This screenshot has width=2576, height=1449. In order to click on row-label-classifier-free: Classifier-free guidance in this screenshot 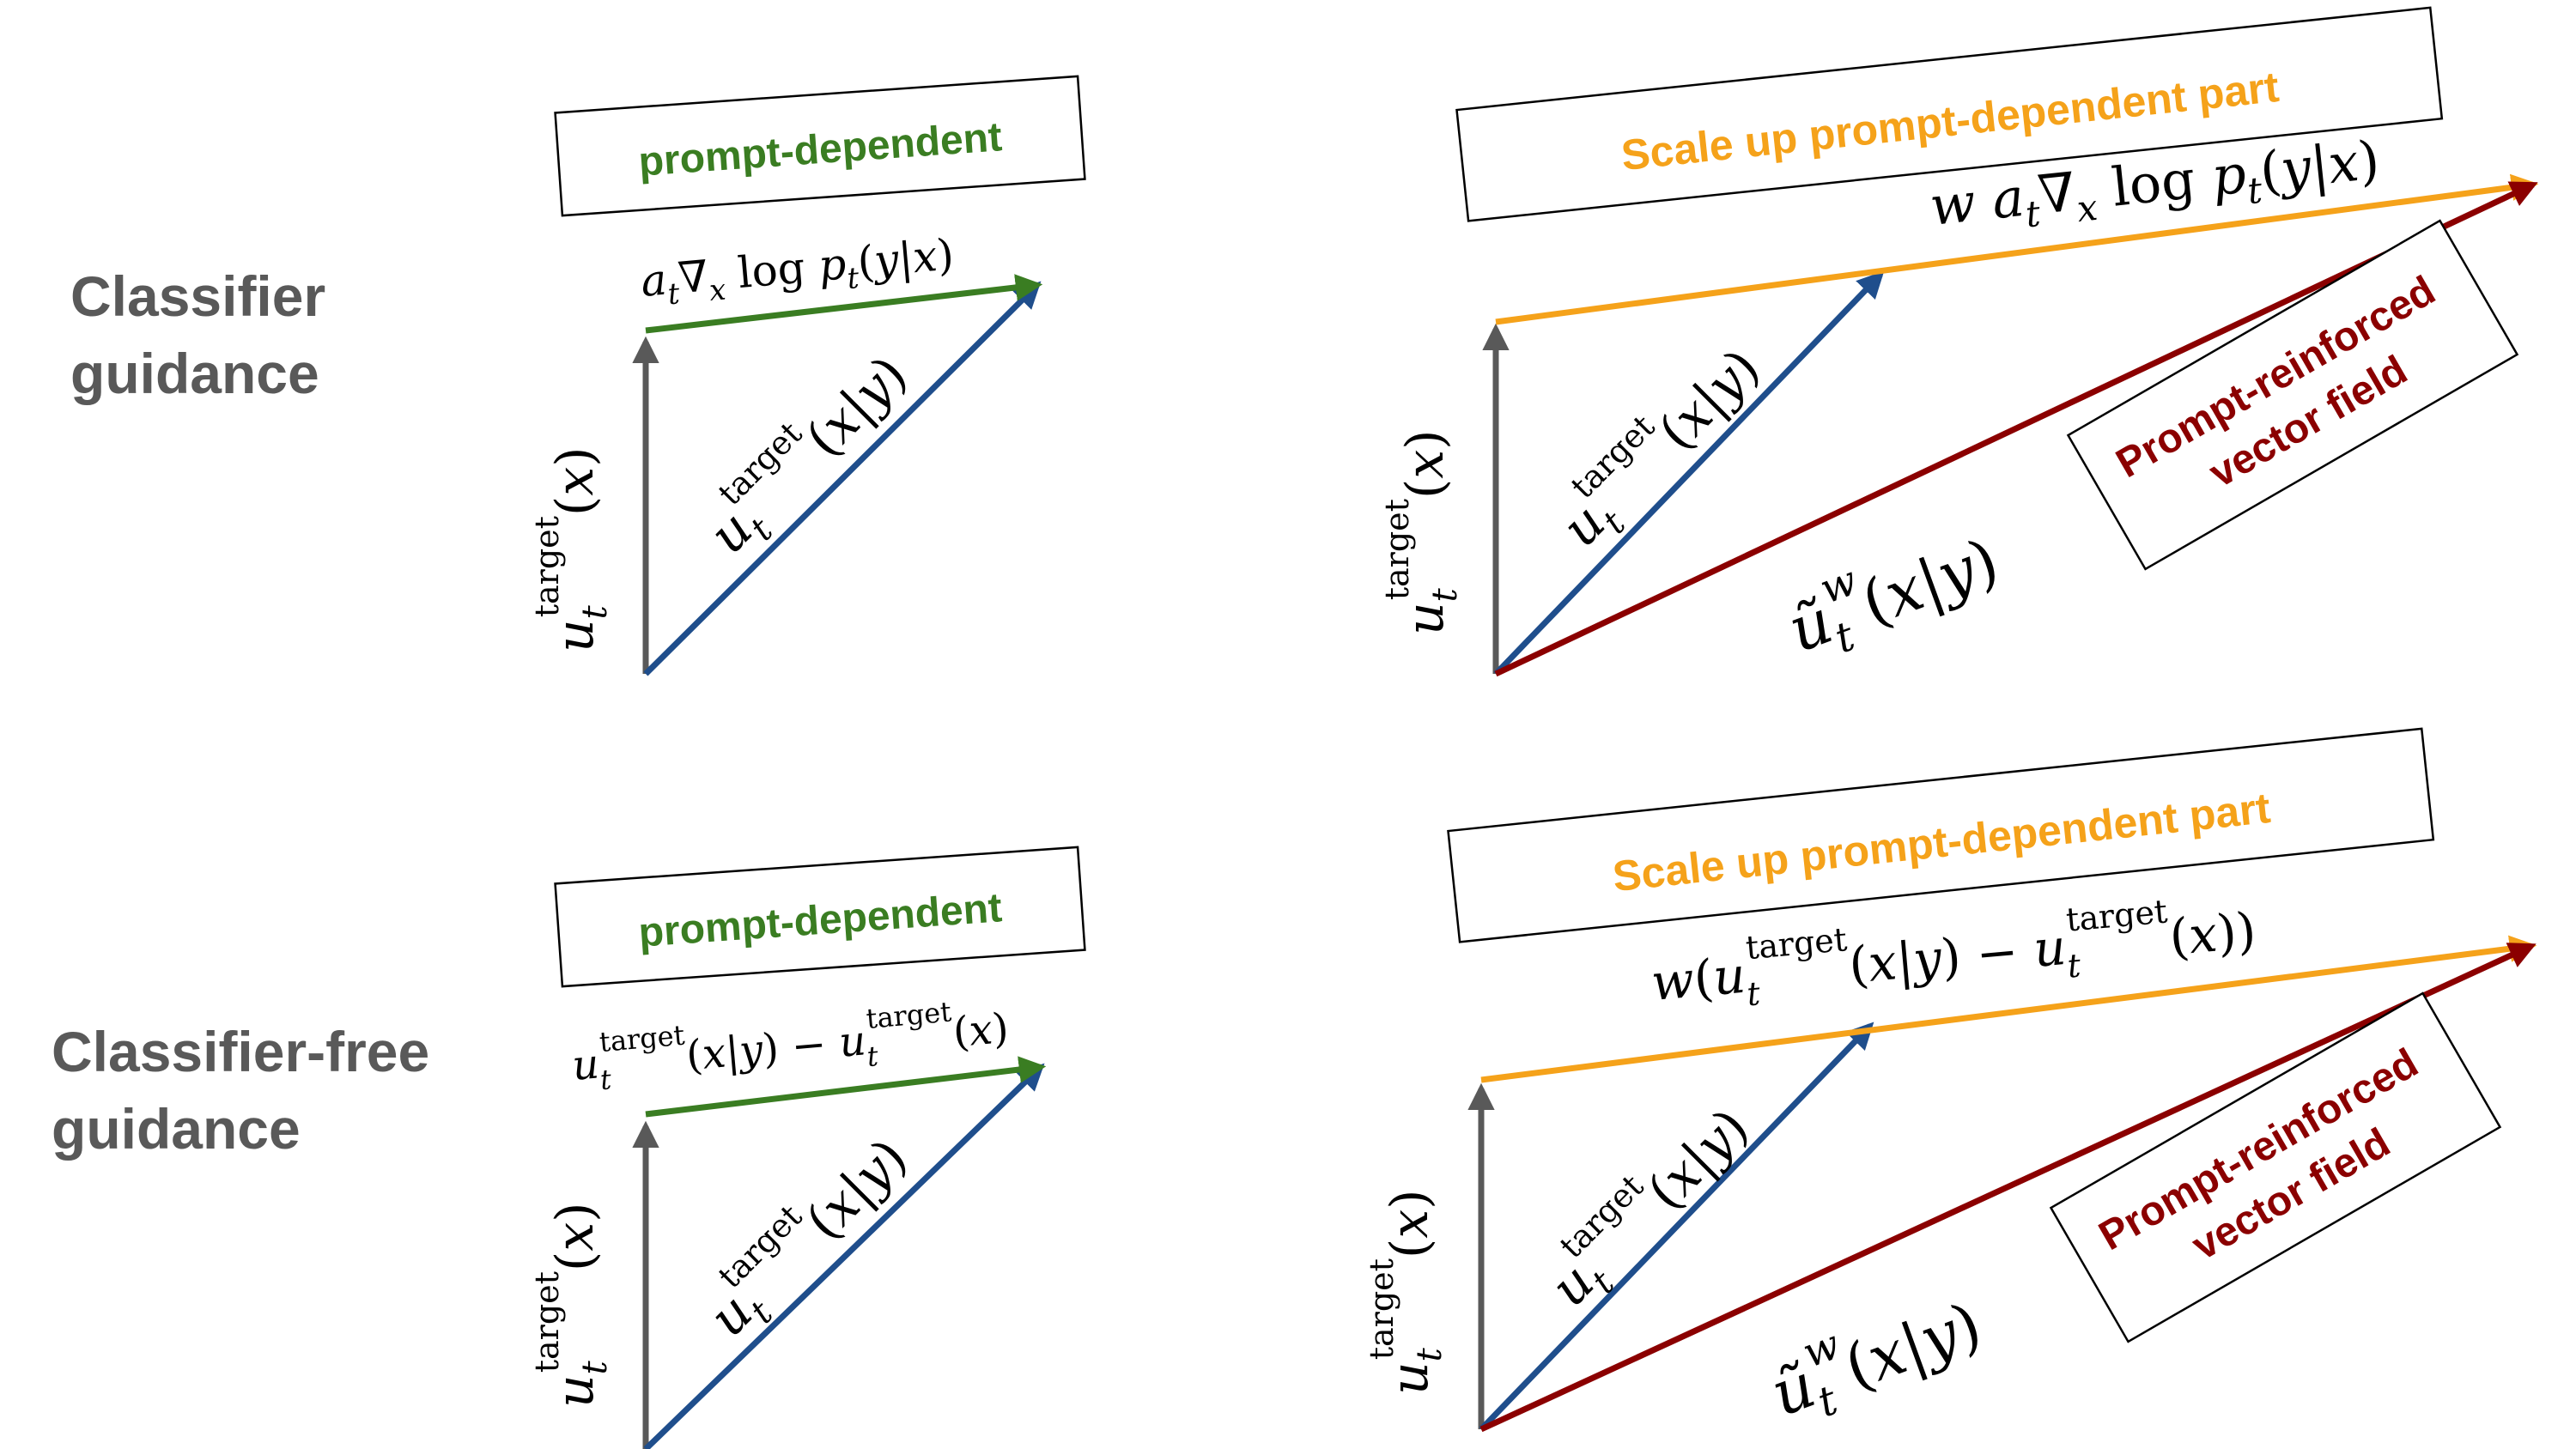, I will do `click(249, 1090)`.